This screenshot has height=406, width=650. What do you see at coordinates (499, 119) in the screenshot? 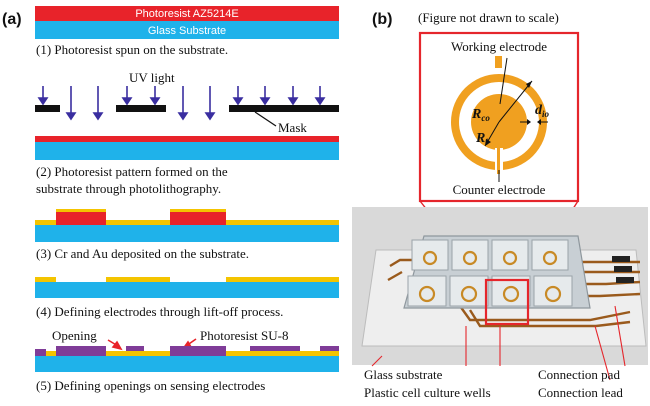
I see `electrode-drawing` at bounding box center [499, 119].